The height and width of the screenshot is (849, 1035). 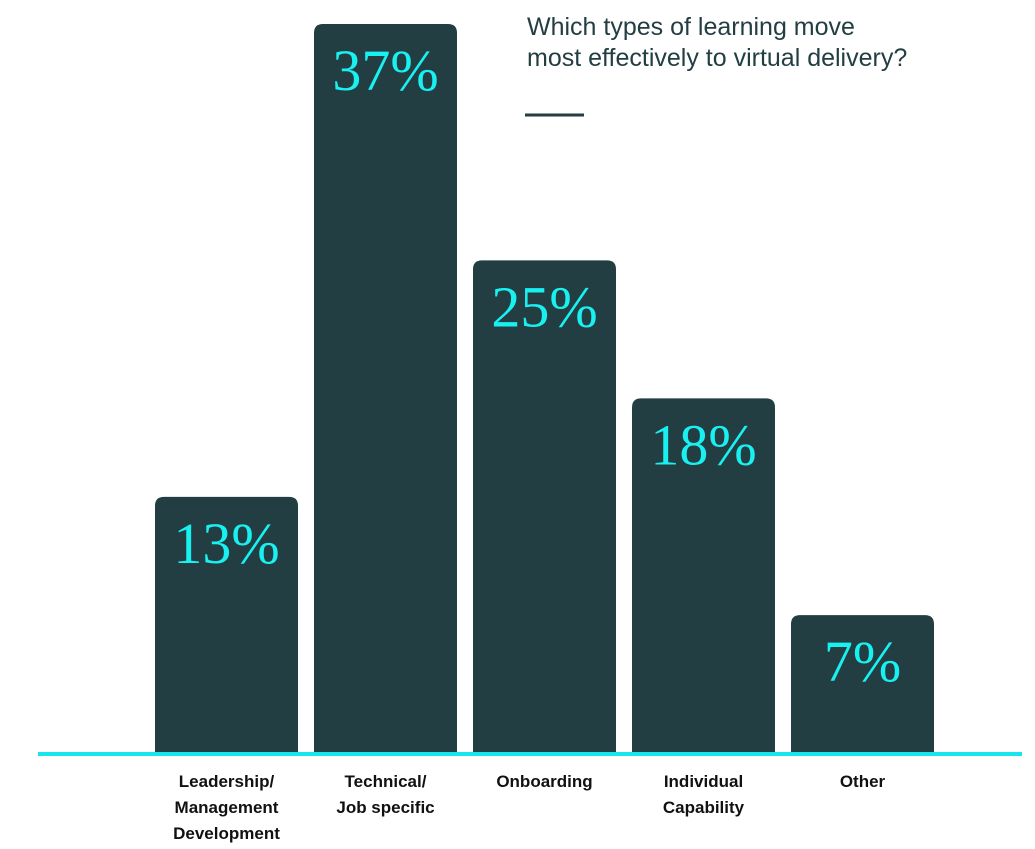 I want to click on x-tick-label: Individual Capability, so click(x=703, y=794).